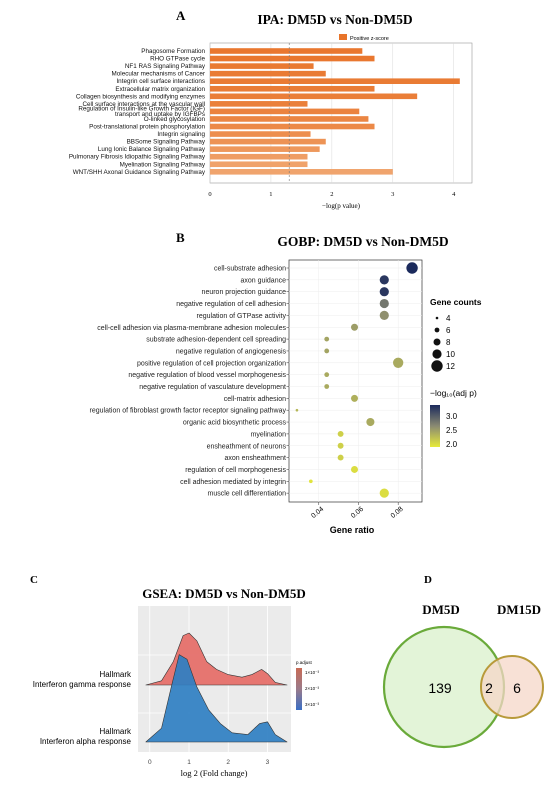 This screenshot has width=550, height=787. Describe the element at coordinates (214, 773) in the screenshot. I see `panel-c-x-axis-label: log 2 (Fold change)` at that location.